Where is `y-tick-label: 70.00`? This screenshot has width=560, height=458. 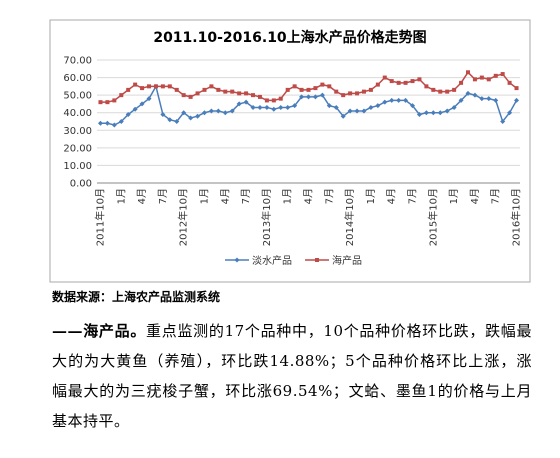 y-tick-label: 70.00 is located at coordinates (77, 61).